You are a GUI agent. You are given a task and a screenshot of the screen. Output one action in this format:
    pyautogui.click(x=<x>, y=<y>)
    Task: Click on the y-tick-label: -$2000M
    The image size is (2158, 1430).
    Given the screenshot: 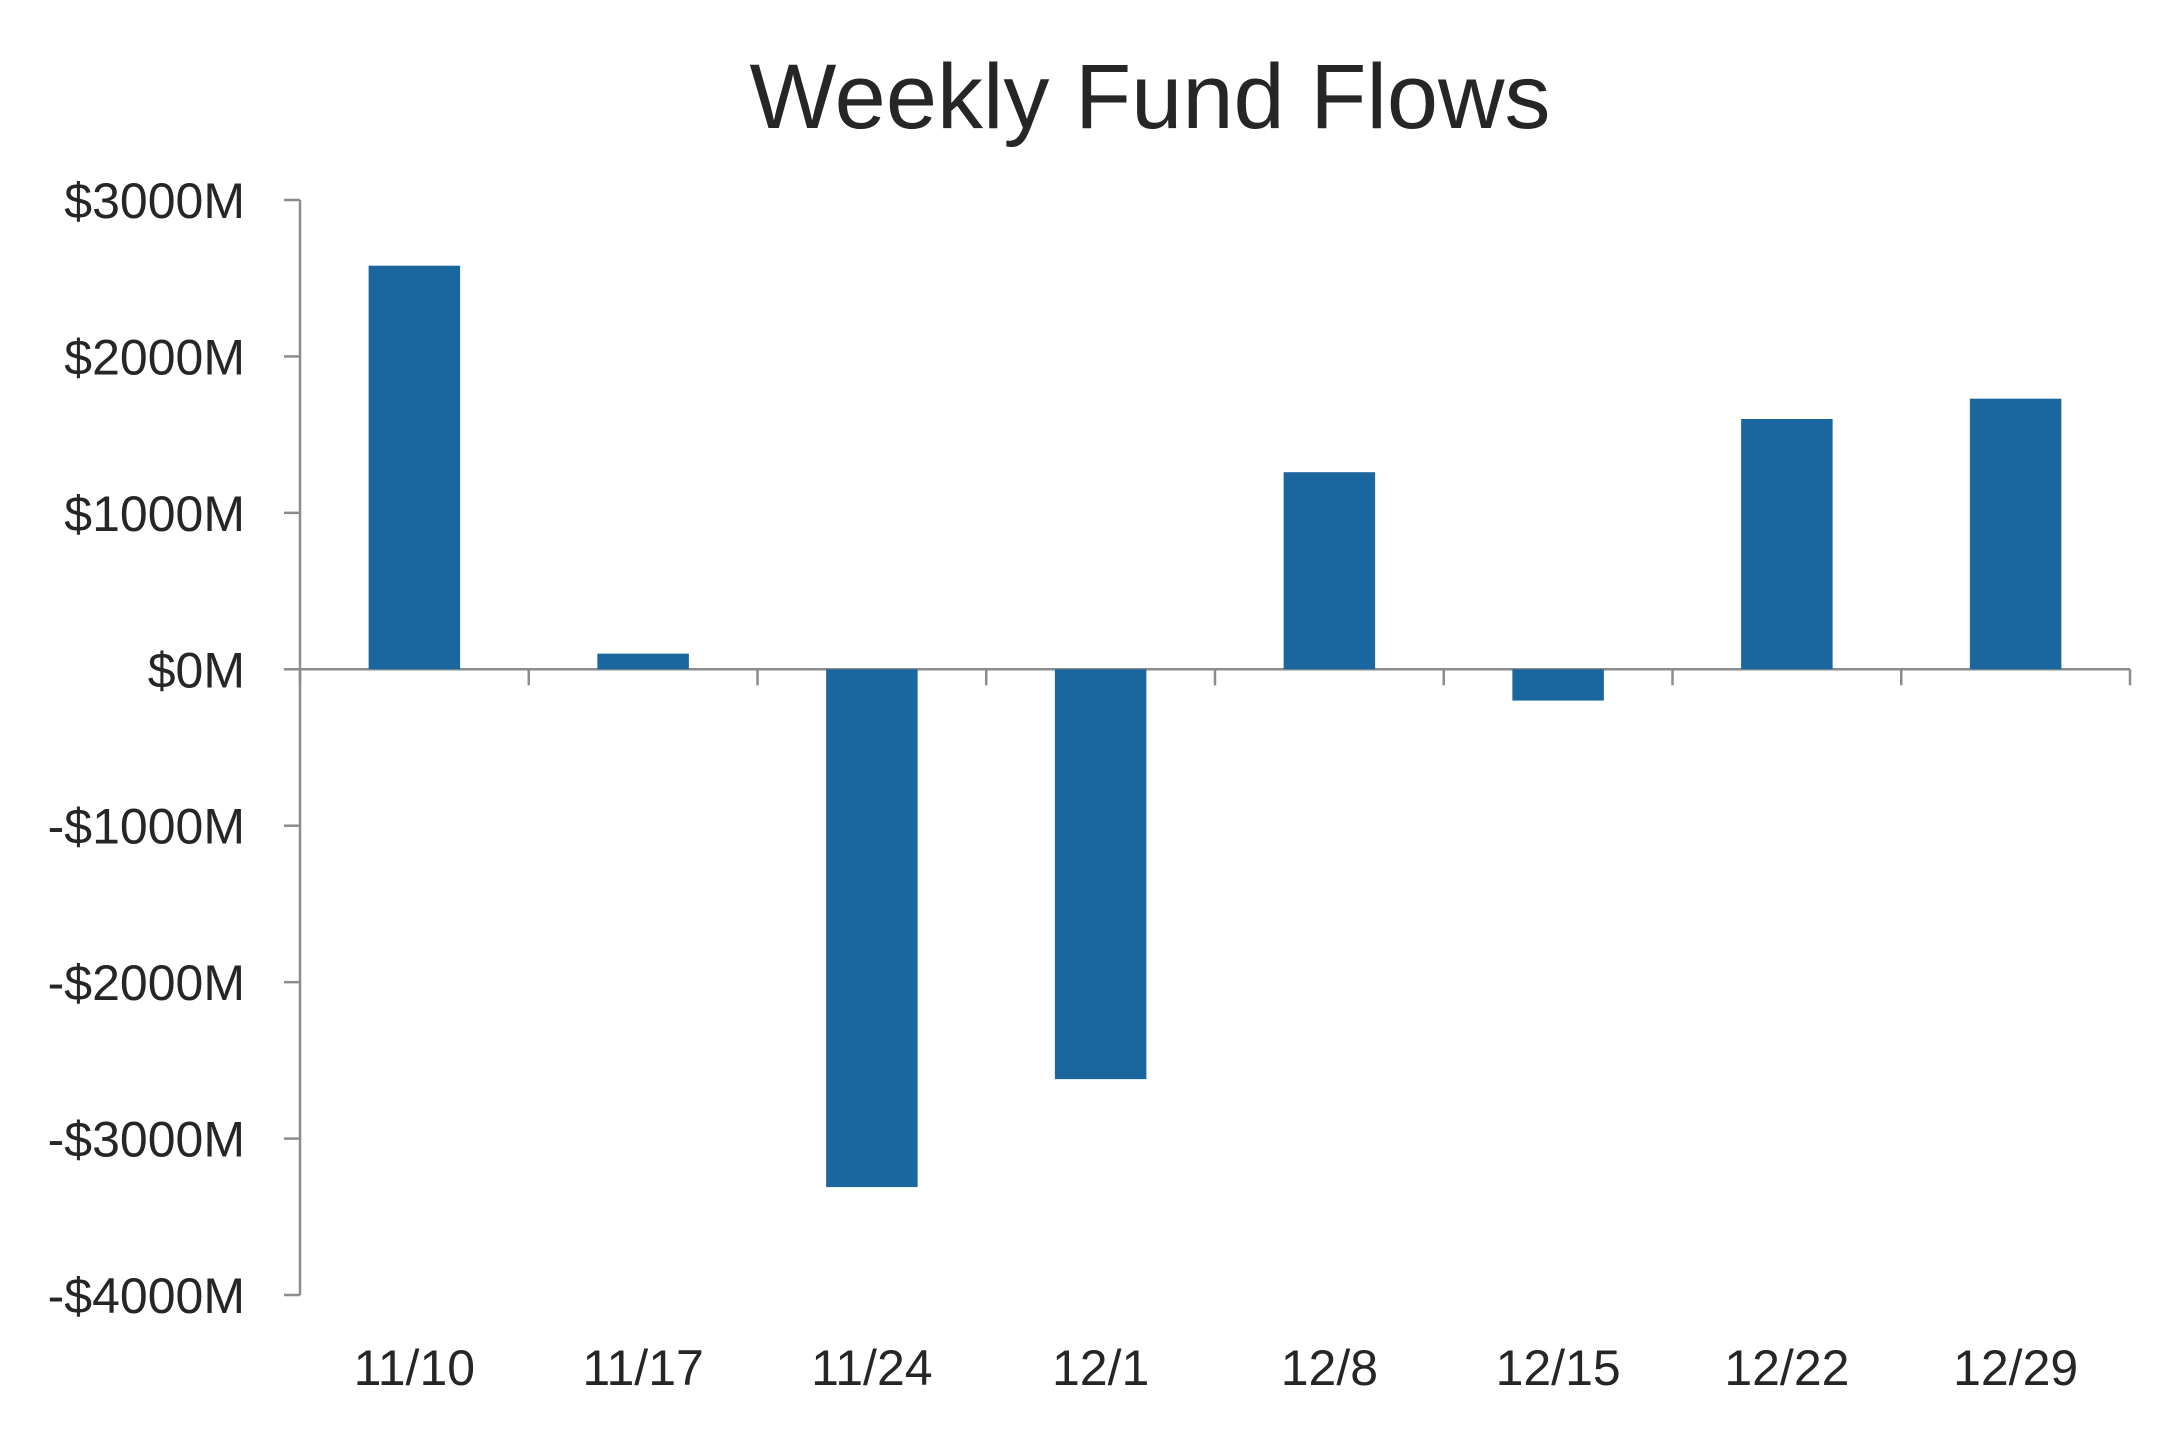 What is the action you would take?
    pyautogui.click(x=146, y=983)
    